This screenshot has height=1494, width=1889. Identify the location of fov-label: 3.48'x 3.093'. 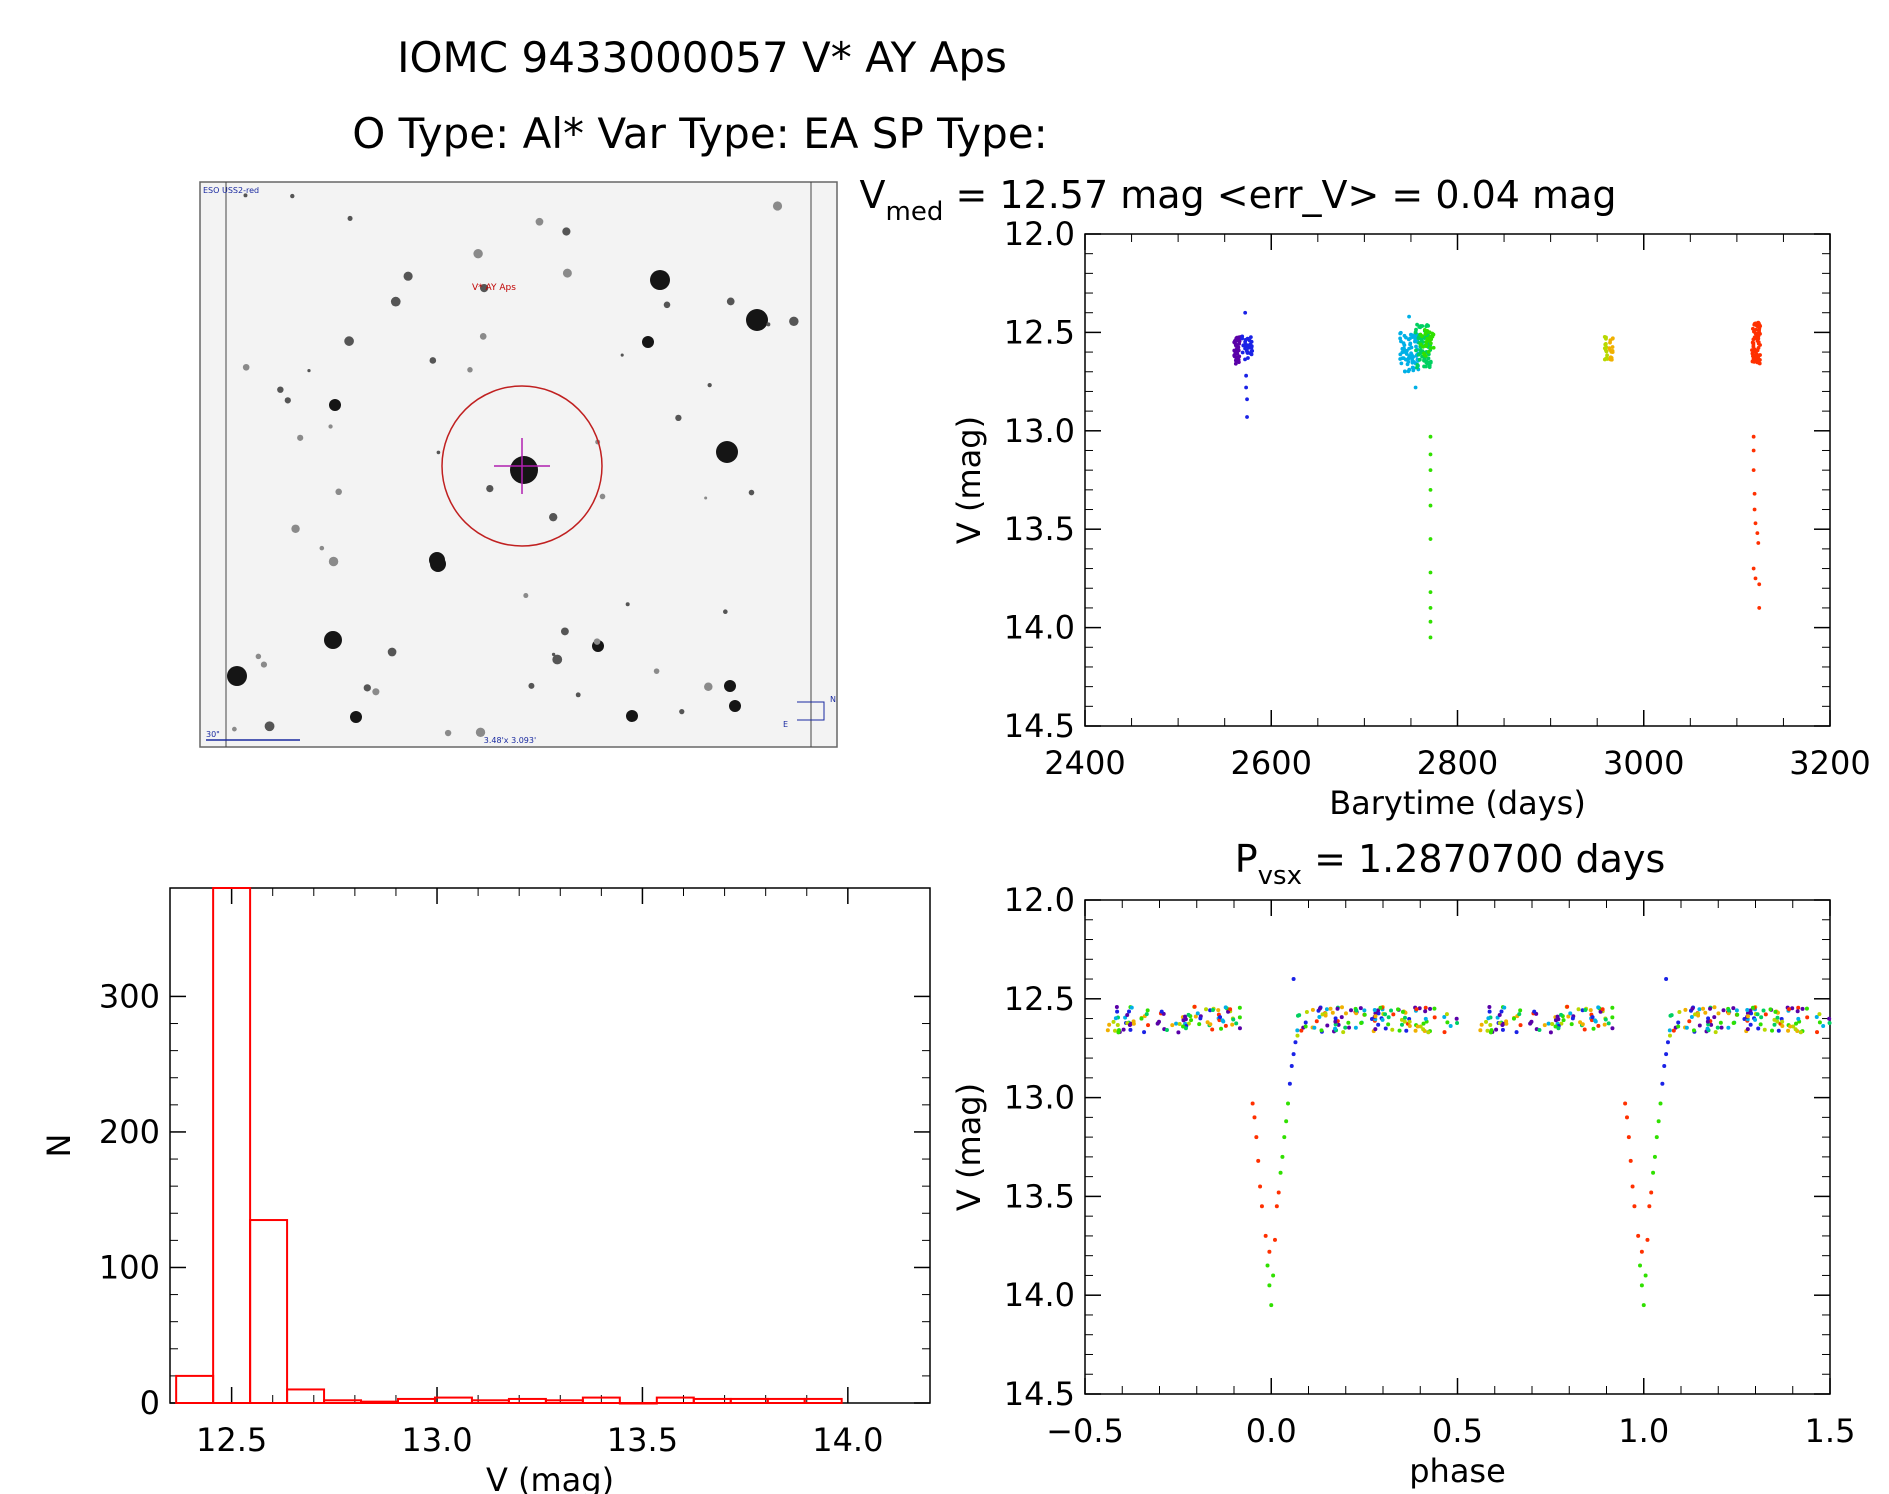
(510, 740).